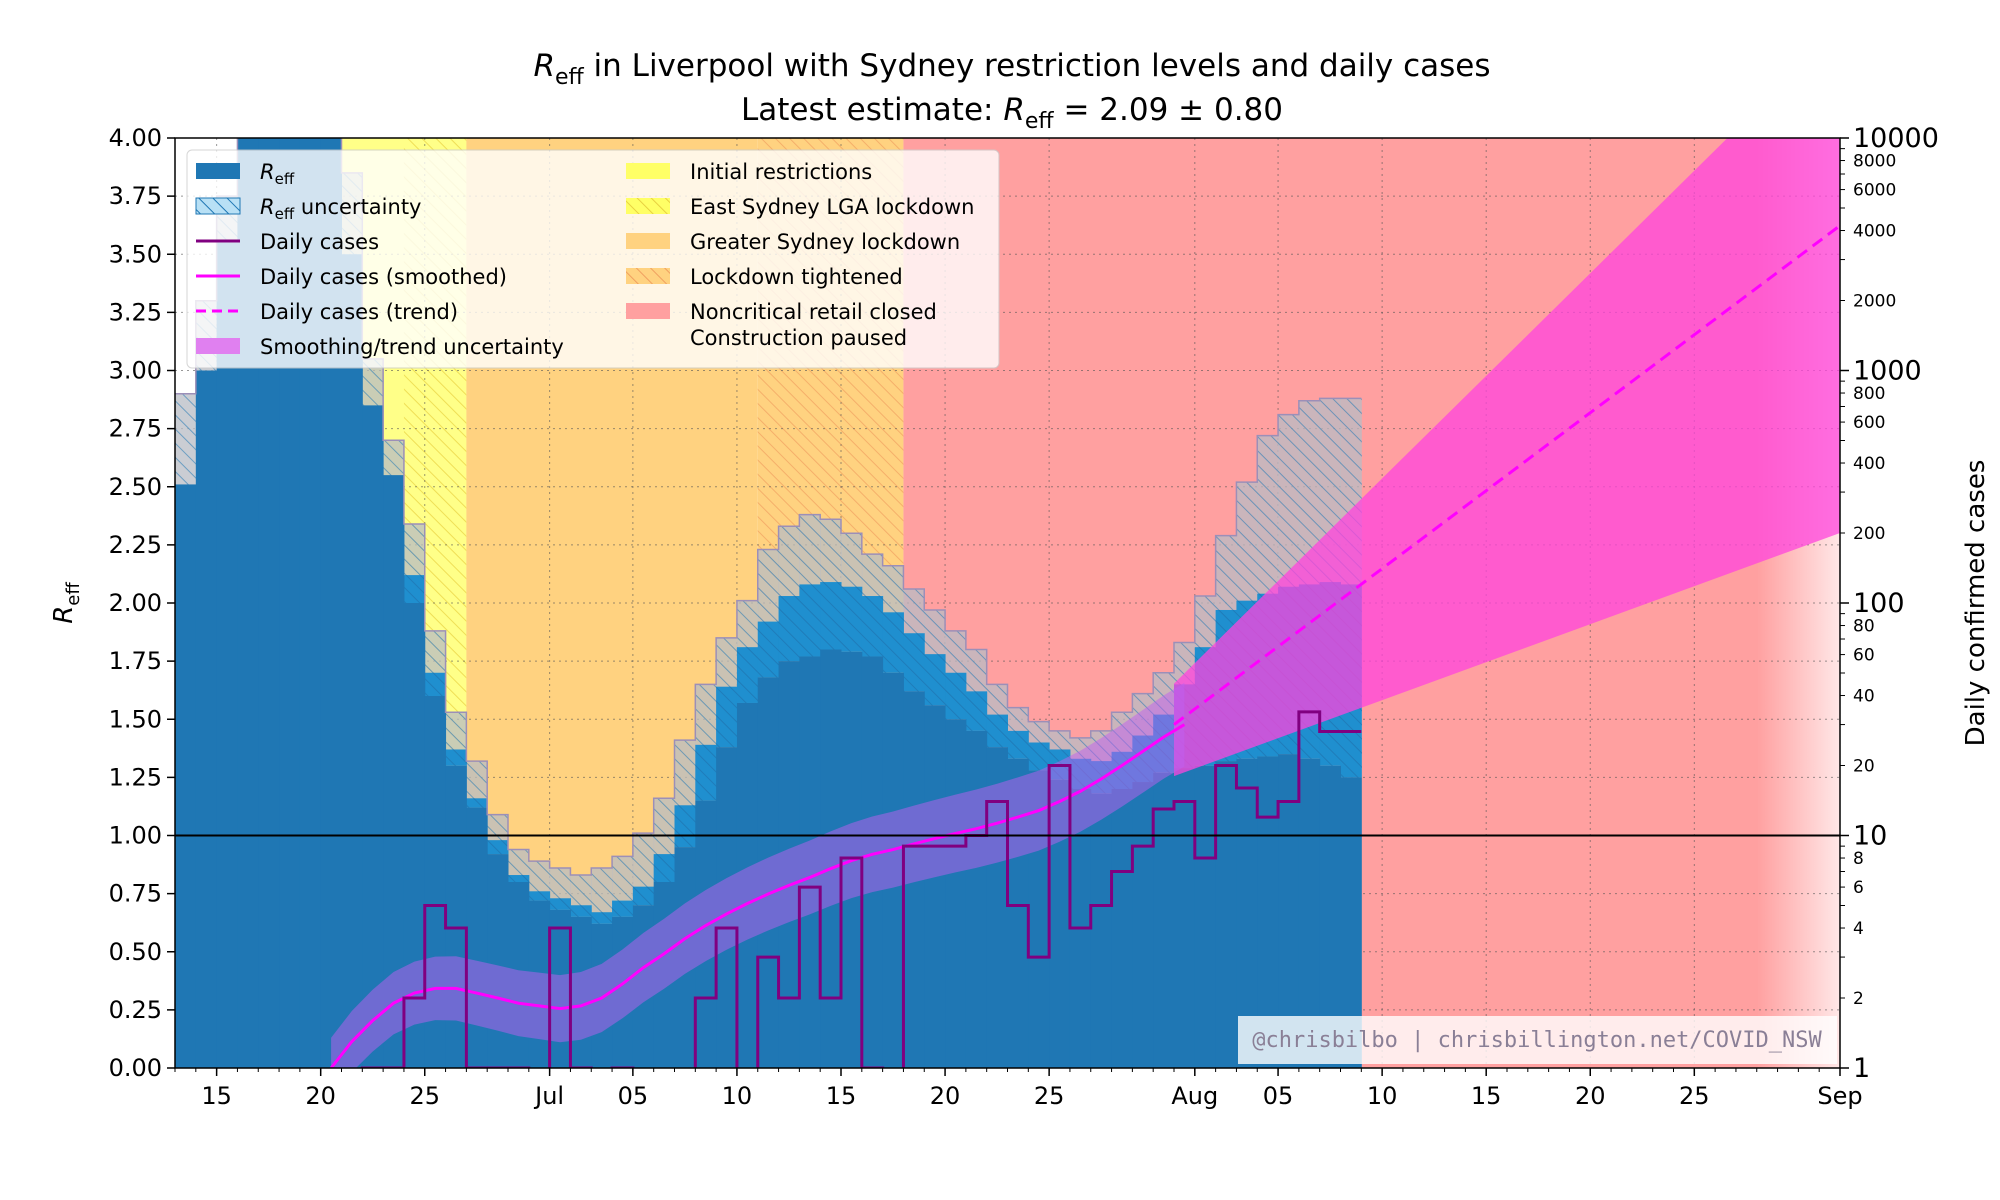 The height and width of the screenshot is (1200, 2000). I want to click on right-minor-tick-label: 400, so click(1869, 464).